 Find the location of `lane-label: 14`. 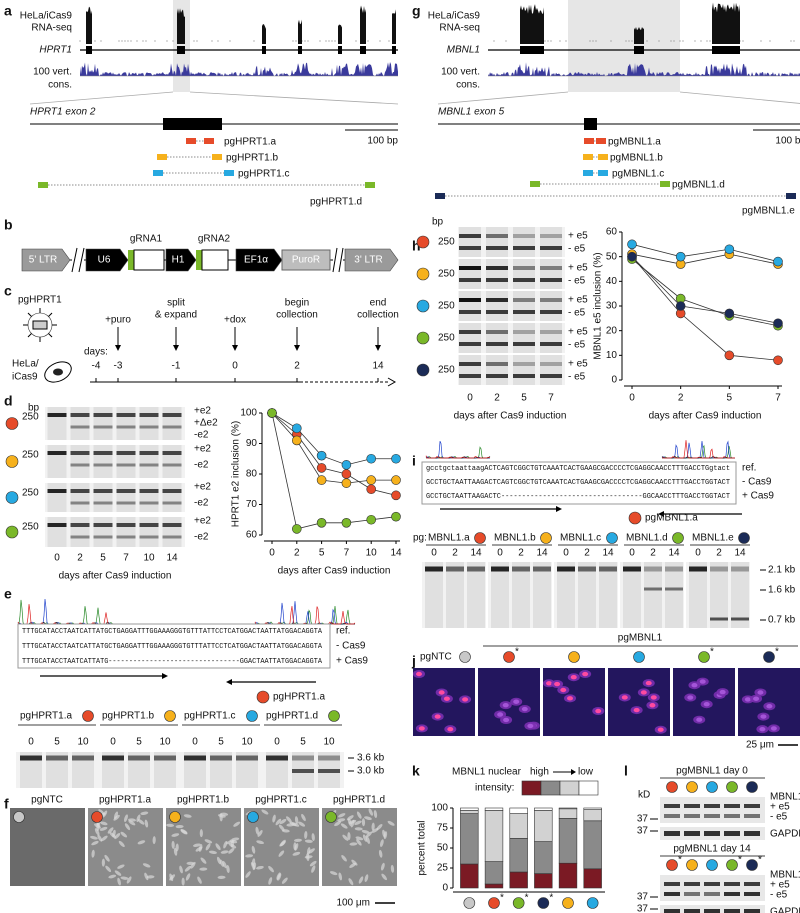

lane-label: 14 is located at coordinates (740, 553).